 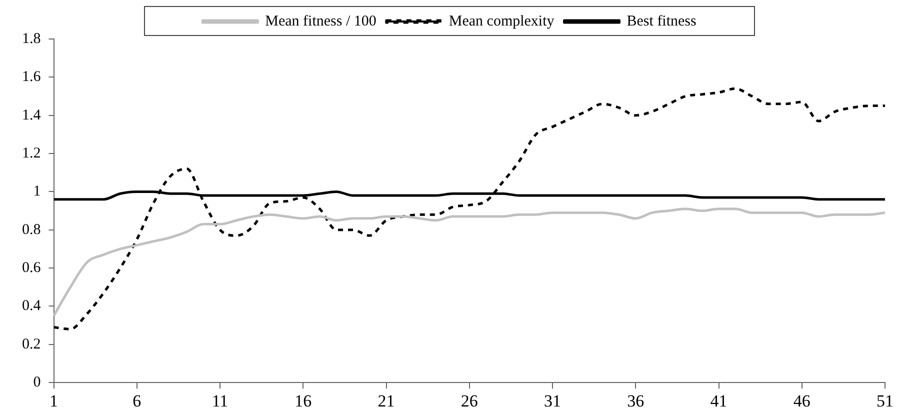 What do you see at coordinates (320, 21) in the screenshot?
I see `legend-label: Mean fitness / 100` at bounding box center [320, 21].